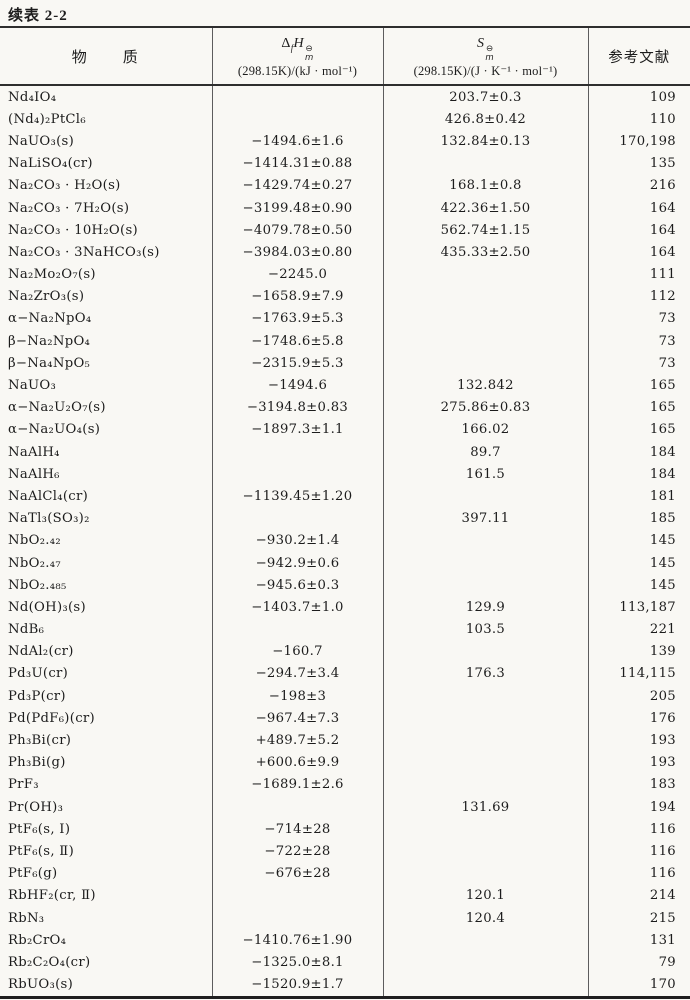 Image resolution: width=690 pixels, height=1000 pixels. What do you see at coordinates (485, 208) in the screenshot?
I see `entropy-cell: 422.36±1.50` at bounding box center [485, 208].